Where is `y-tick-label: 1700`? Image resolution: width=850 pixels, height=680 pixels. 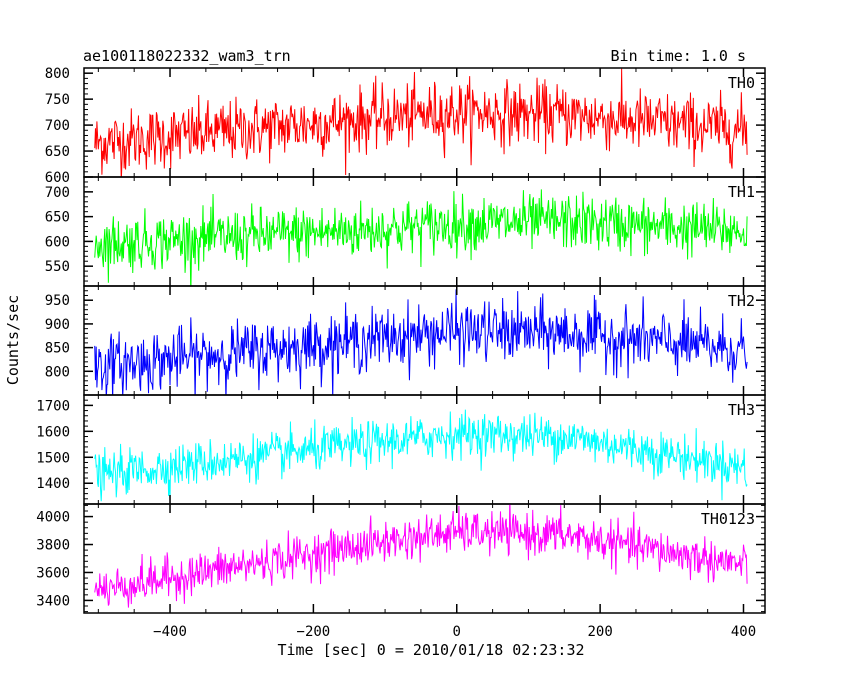 y-tick-label: 1700 is located at coordinates (53, 406).